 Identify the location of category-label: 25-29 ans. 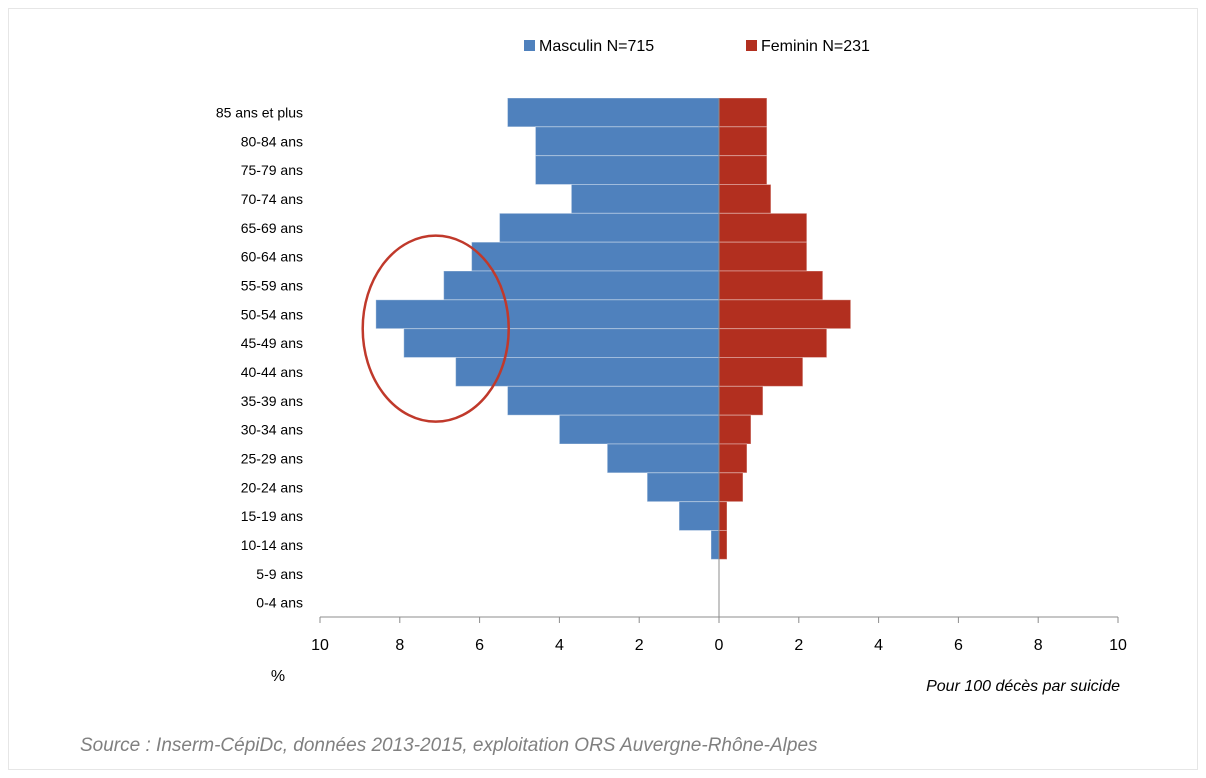
(272, 458).